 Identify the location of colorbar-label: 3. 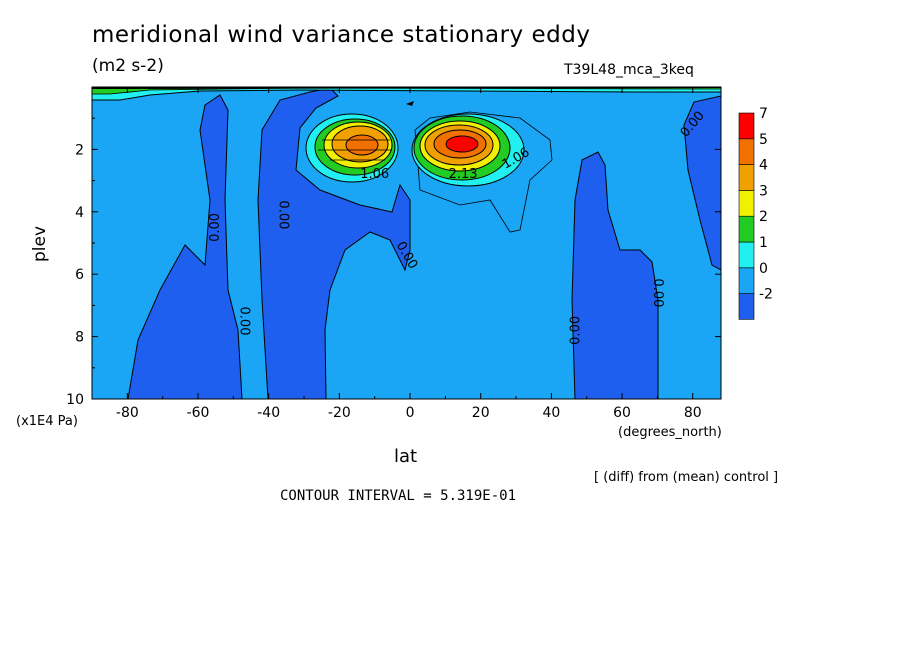
(763, 191).